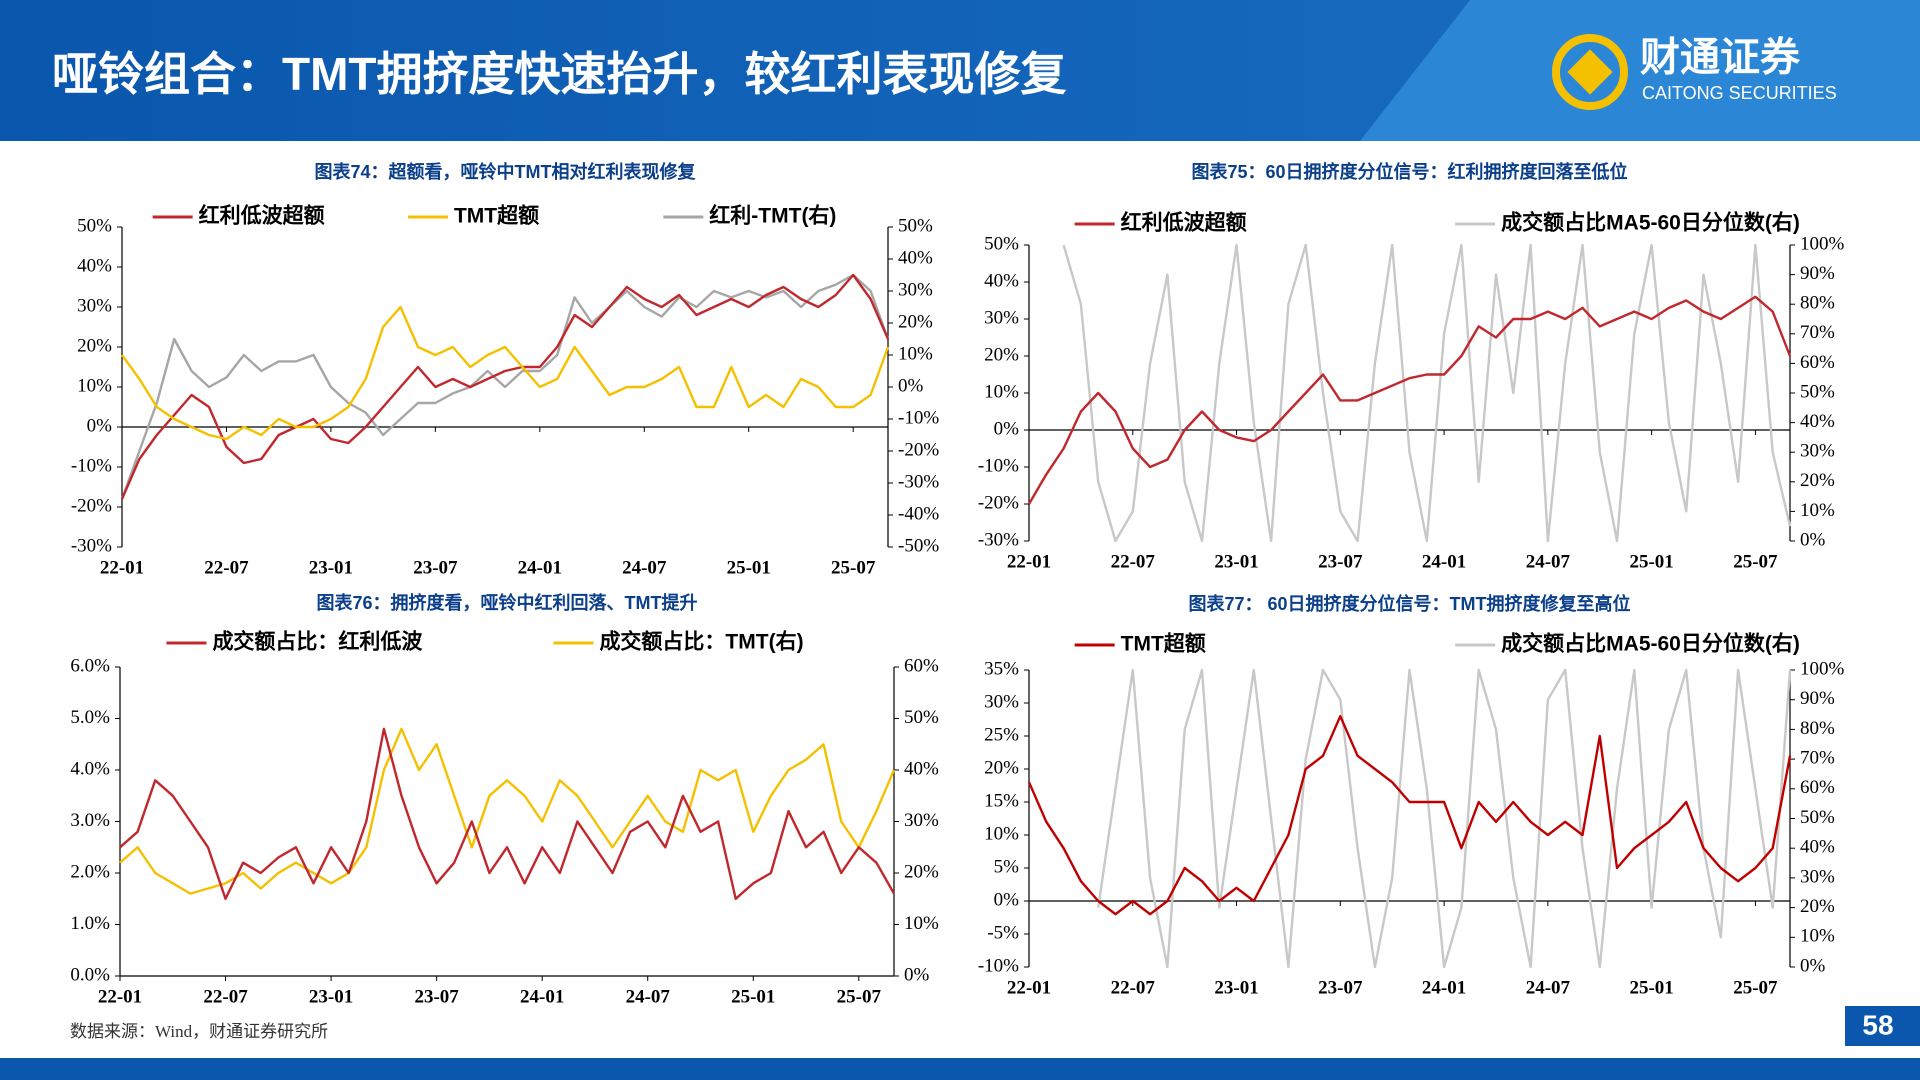 Image resolution: width=1920 pixels, height=1080 pixels. What do you see at coordinates (1001, 800) in the screenshot?
I see `y-tick-label: 15%` at bounding box center [1001, 800].